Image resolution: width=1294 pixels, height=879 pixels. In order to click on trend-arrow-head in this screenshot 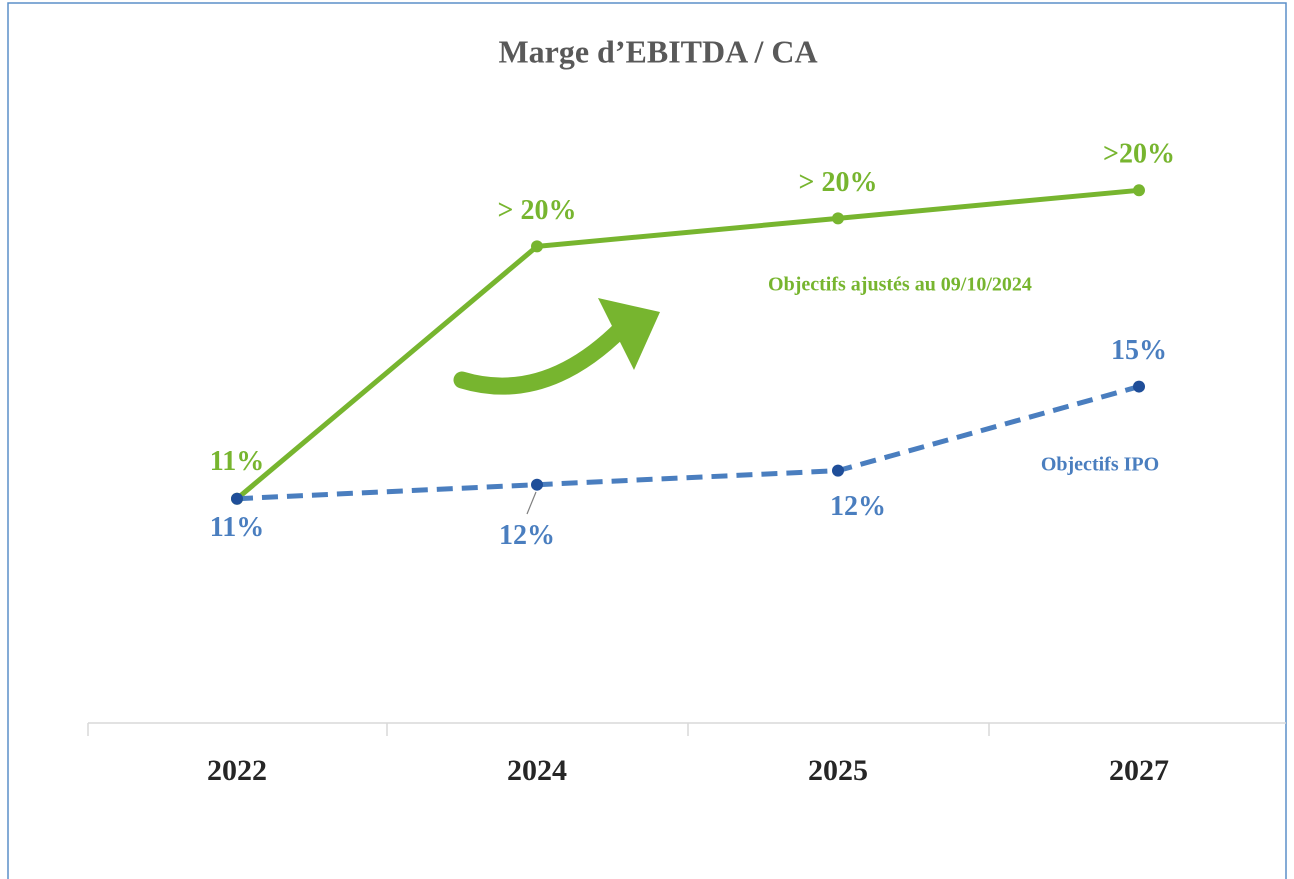, I will do `click(629, 334)`.